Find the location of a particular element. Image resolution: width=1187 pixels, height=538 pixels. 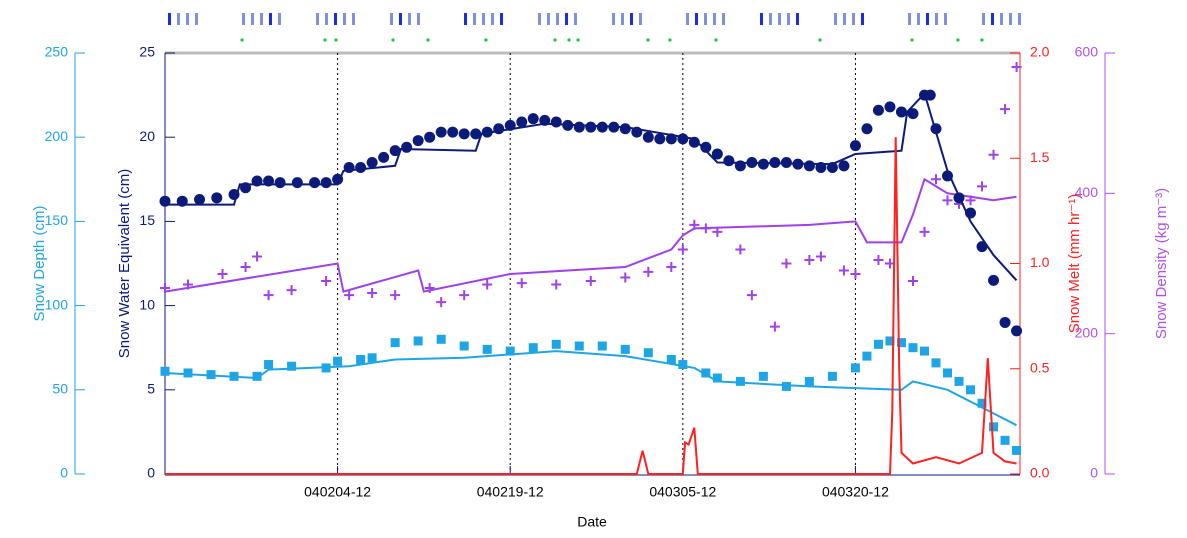

y-tick-label: 600 is located at coordinates (1087, 52).